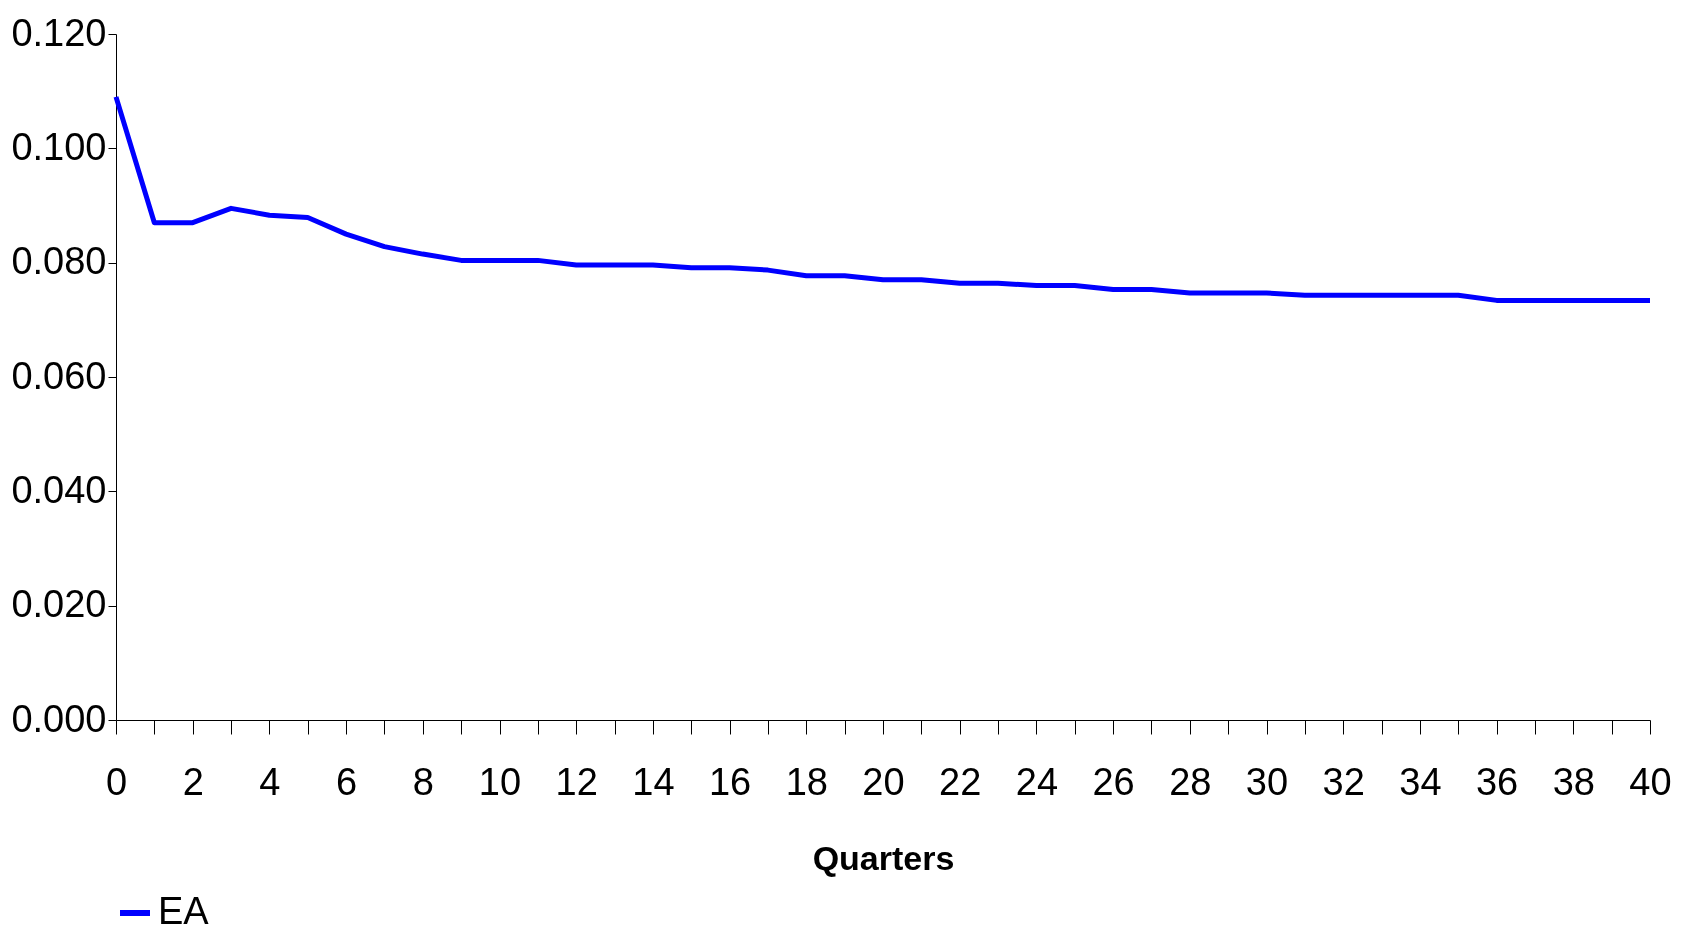 This screenshot has height=937, width=1697. What do you see at coordinates (116, 781) in the screenshot?
I see `x-tick-label: 0` at bounding box center [116, 781].